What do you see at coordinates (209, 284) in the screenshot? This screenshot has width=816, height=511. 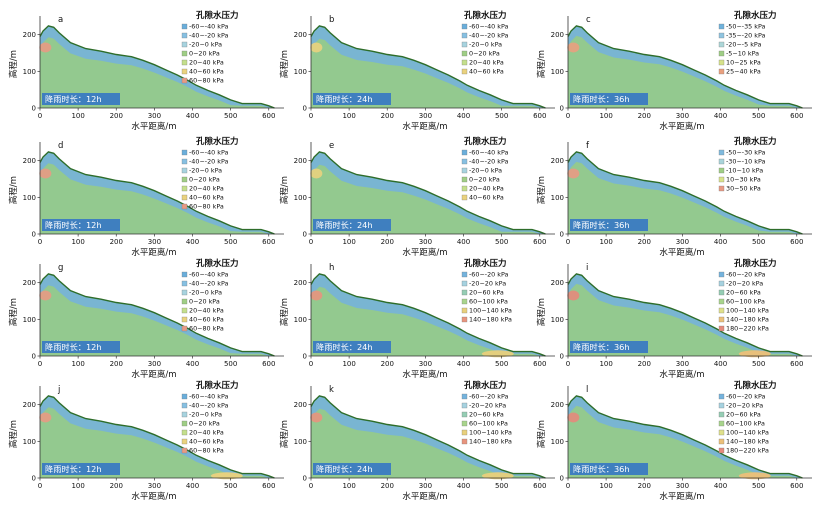 I see `legend-entry: -40~-20 kPa` at bounding box center [209, 284].